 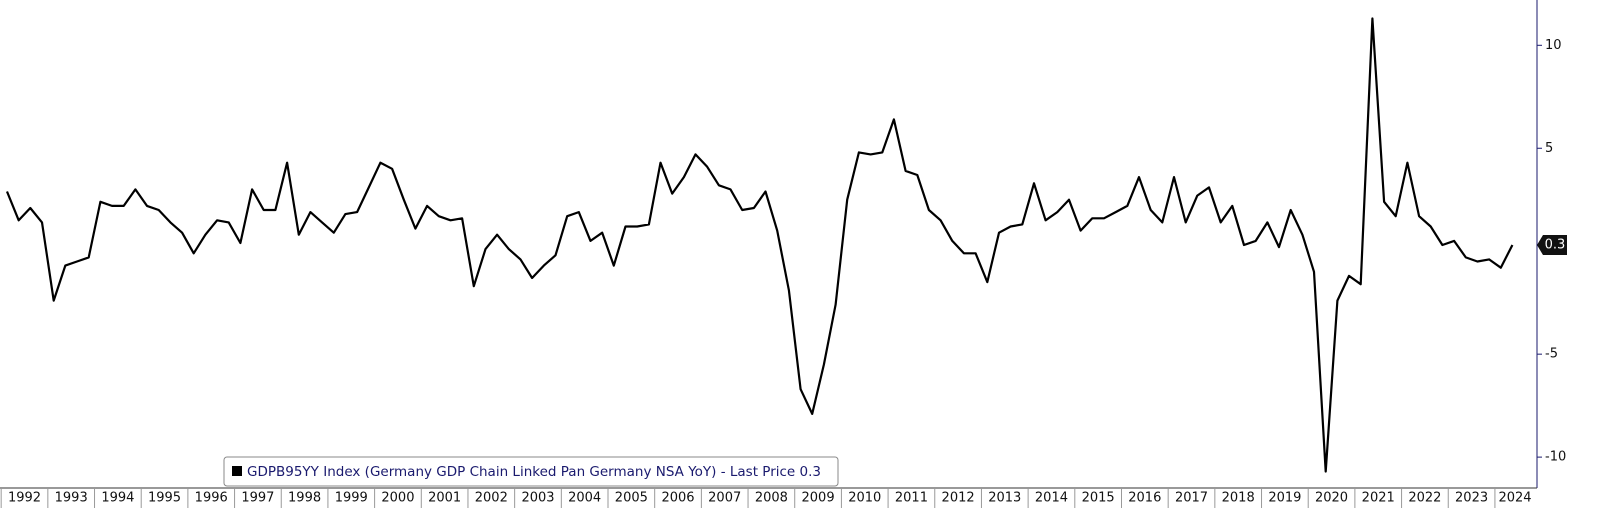 What do you see at coordinates (818, 498) in the screenshot?
I see `x-tick-label: 2009` at bounding box center [818, 498].